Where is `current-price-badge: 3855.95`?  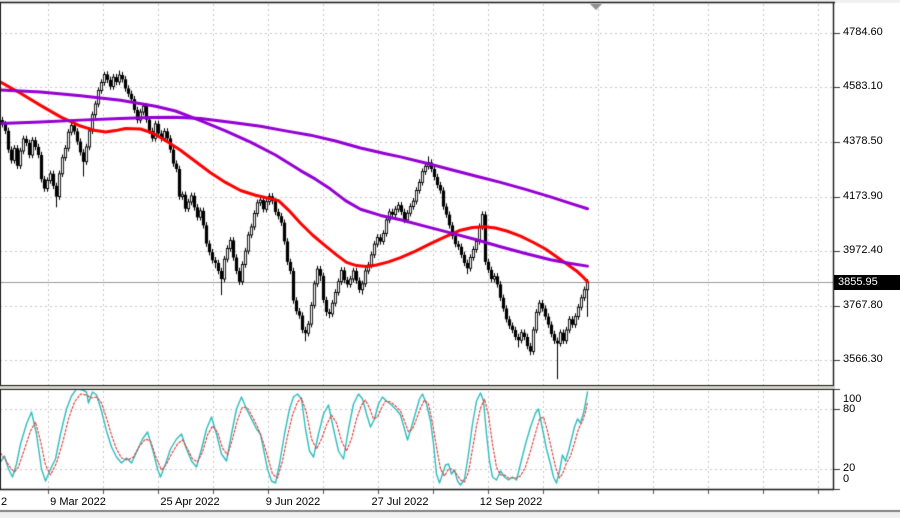 current-price-badge: 3855.95 is located at coordinates (867, 282).